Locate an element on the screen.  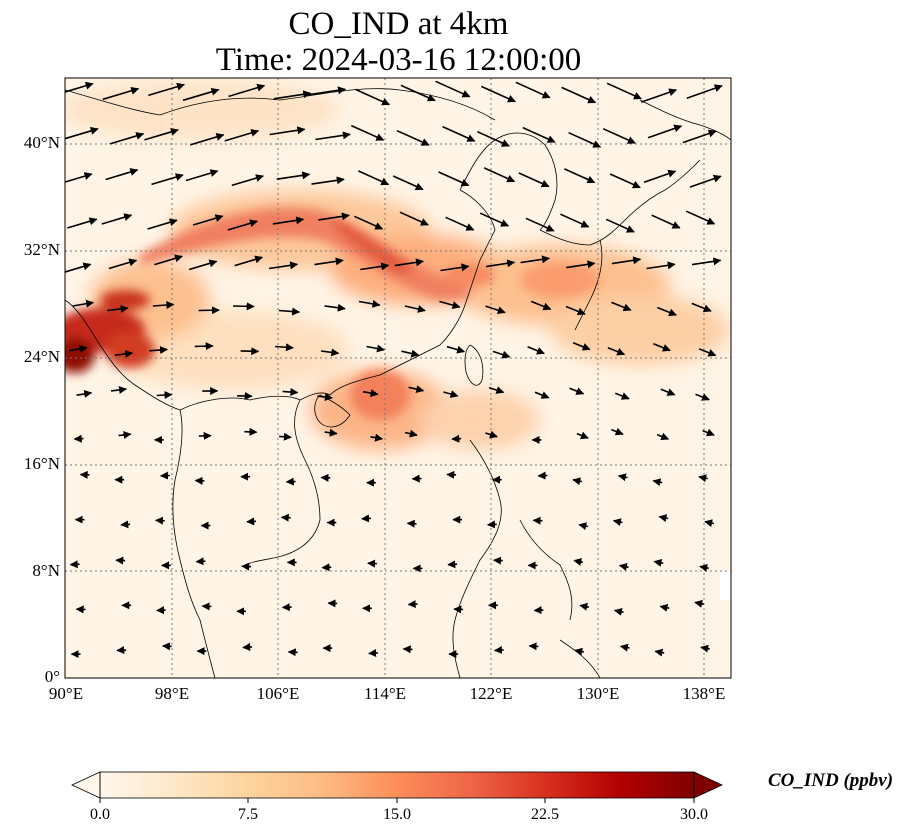
colorbar-tick-label: 7.5 is located at coordinates (248, 814).